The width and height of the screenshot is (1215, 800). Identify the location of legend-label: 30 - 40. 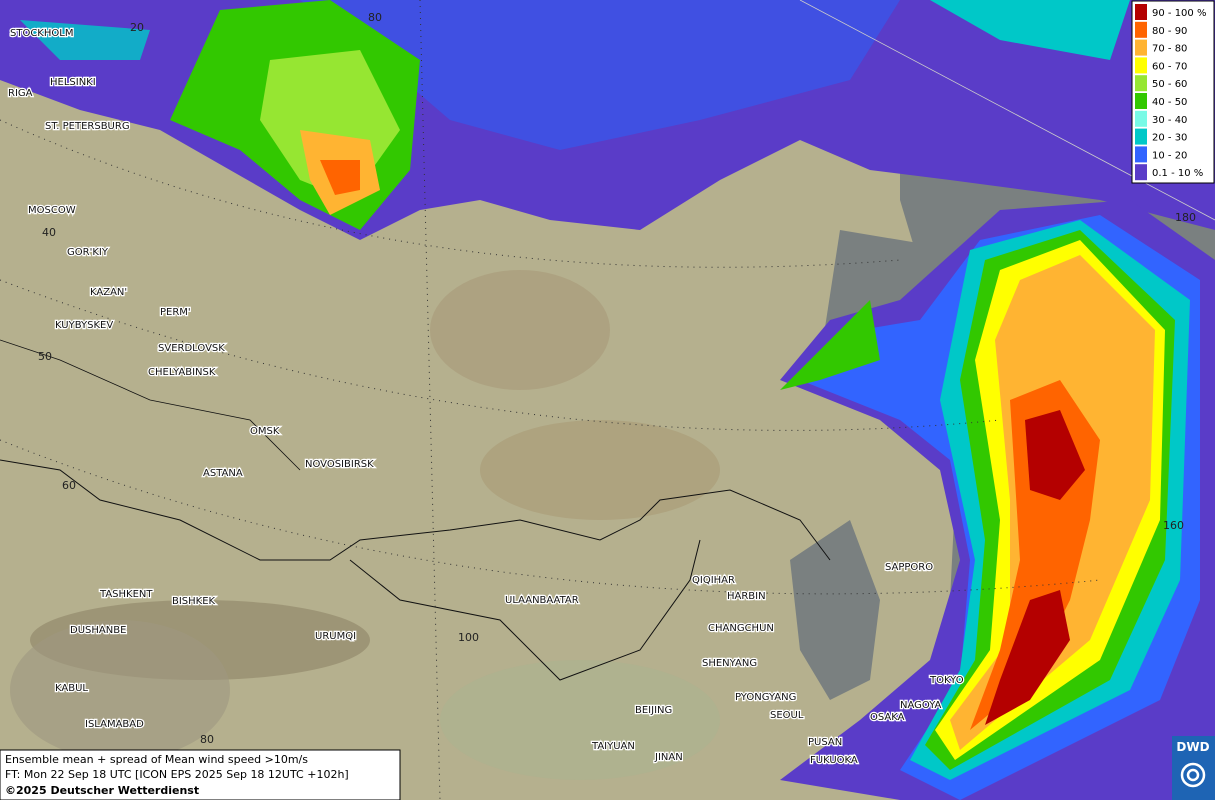
(1169, 120).